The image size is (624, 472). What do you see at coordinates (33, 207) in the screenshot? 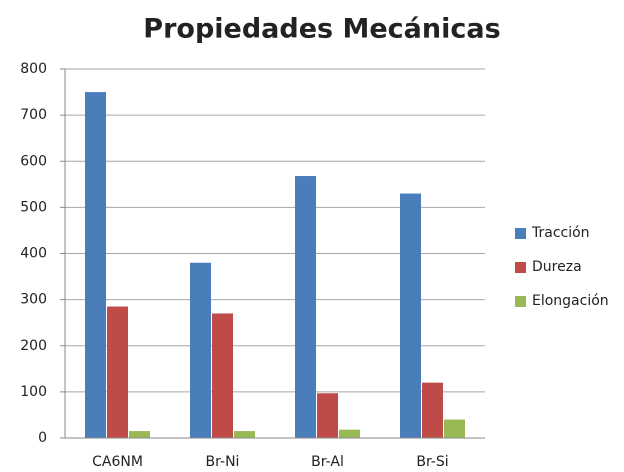
I see `y-tick-label: 500` at bounding box center [33, 207].